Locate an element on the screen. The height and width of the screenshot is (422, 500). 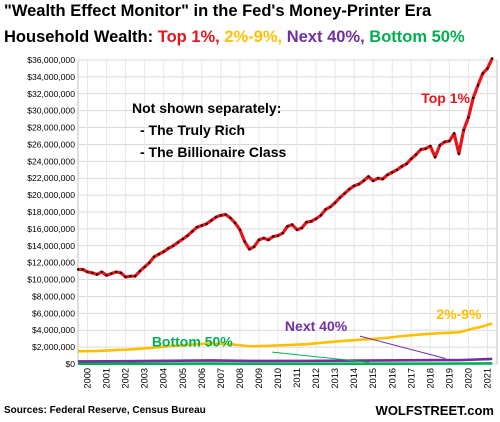
y-tick-label: $36,000,000 is located at coordinates (51, 60).